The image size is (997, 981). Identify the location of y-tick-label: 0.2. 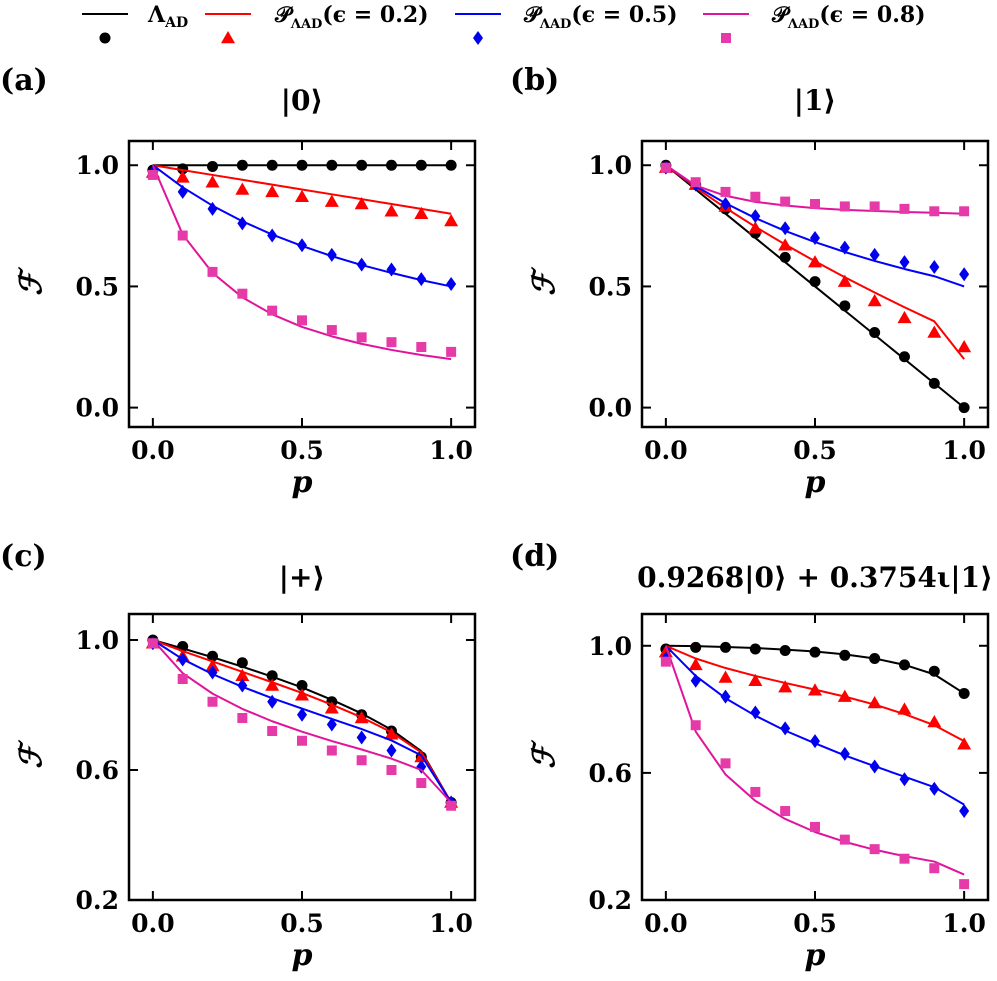
(611, 900).